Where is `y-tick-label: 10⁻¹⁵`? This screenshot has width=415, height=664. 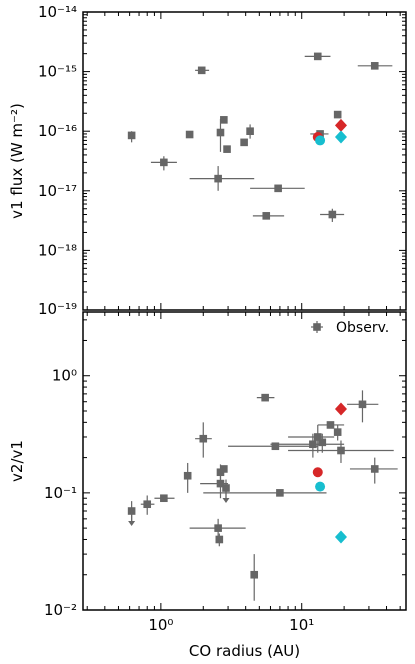
y-tick-label: 10⁻¹⁵ is located at coordinates (57, 72).